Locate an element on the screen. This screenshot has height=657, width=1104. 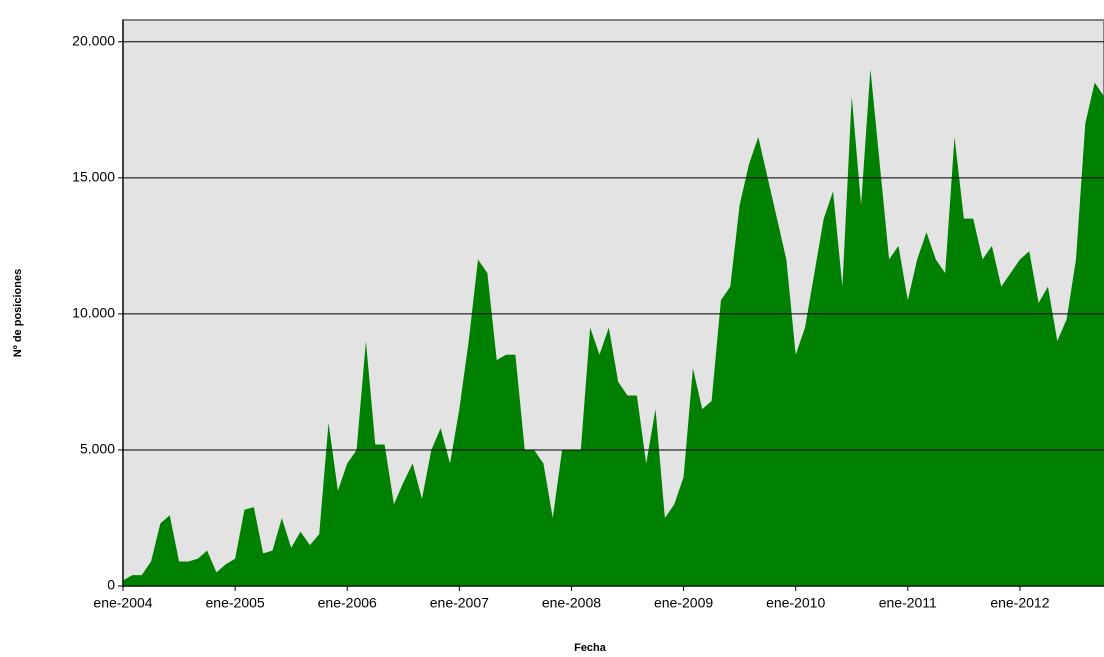
x-tick-label: ene-2006 is located at coordinates (347, 603).